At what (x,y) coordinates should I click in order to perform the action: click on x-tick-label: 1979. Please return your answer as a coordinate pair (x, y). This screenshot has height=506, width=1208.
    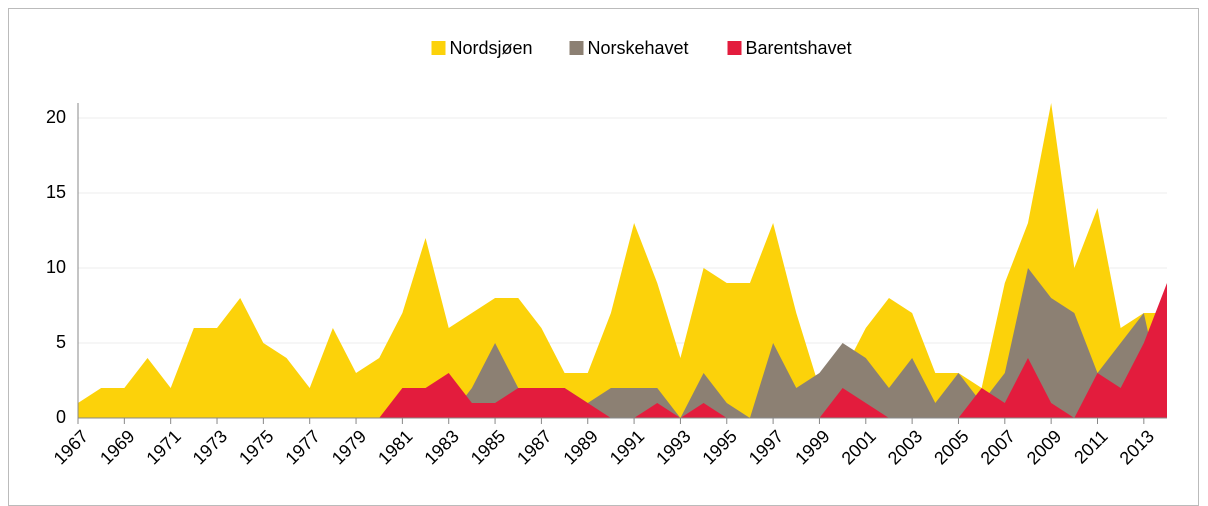
    Looking at the image, I should click on (349, 447).